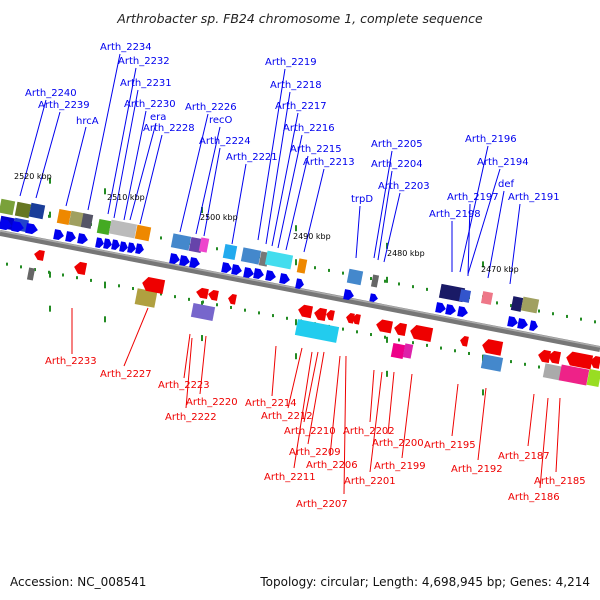 The width and height of the screenshot is (600, 600). I want to click on gene-label: Arth_2203, so click(404, 186).